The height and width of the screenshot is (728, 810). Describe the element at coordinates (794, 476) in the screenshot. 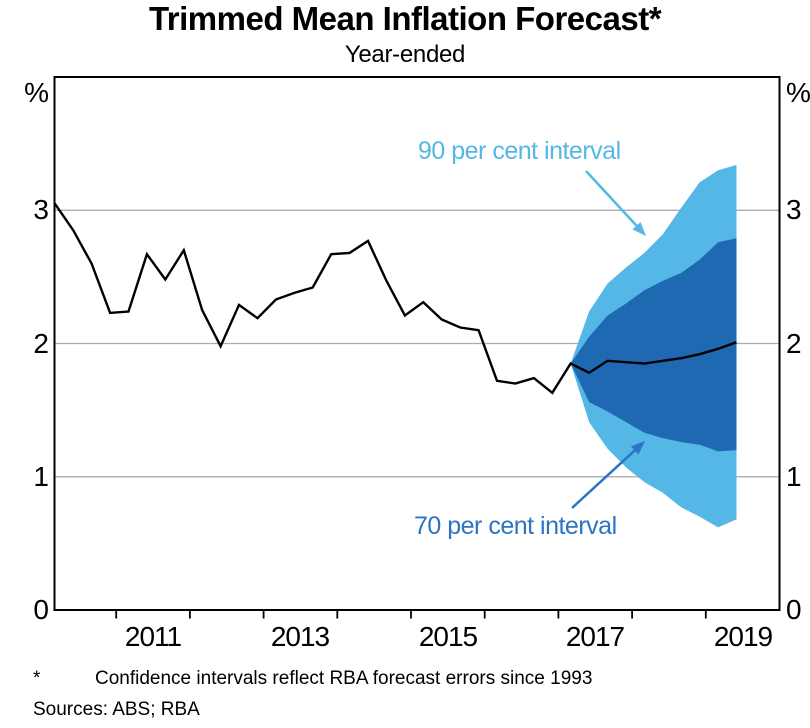

I see `y-tick-label-right: 1` at that location.